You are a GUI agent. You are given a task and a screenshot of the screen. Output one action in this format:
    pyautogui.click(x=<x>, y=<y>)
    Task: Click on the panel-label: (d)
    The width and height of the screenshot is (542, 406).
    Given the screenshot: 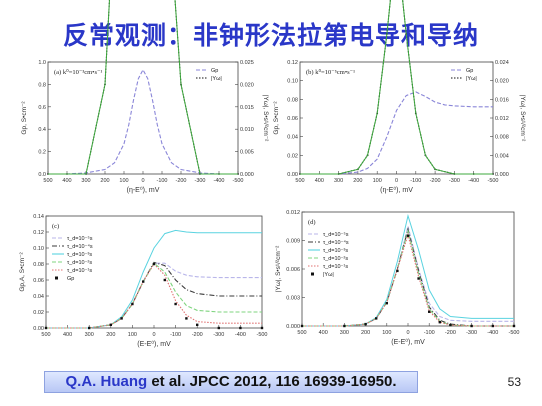 What is the action you would take?
    pyautogui.click(x=312, y=222)
    